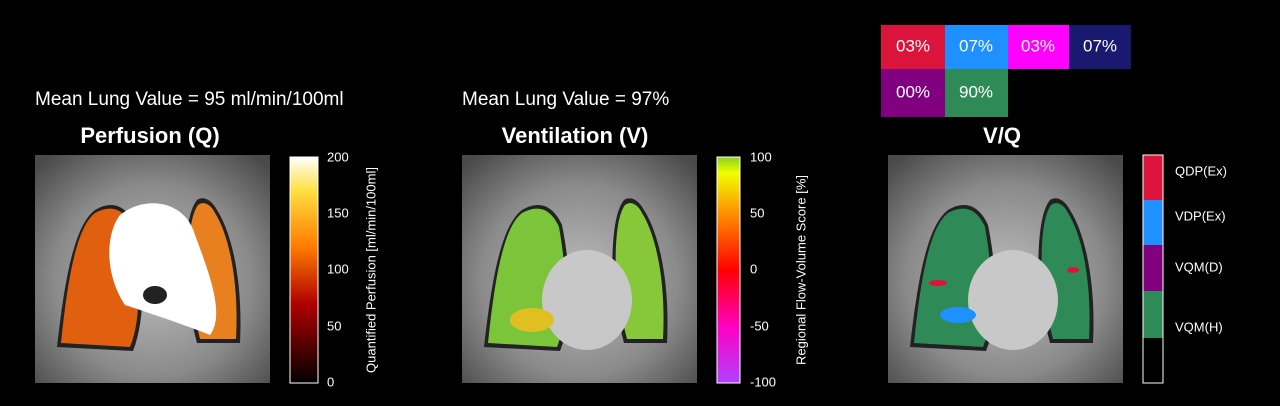 The image size is (1280, 406). What do you see at coordinates (1199, 266) in the screenshot?
I see `legend-label: VQM(D)` at bounding box center [1199, 266].